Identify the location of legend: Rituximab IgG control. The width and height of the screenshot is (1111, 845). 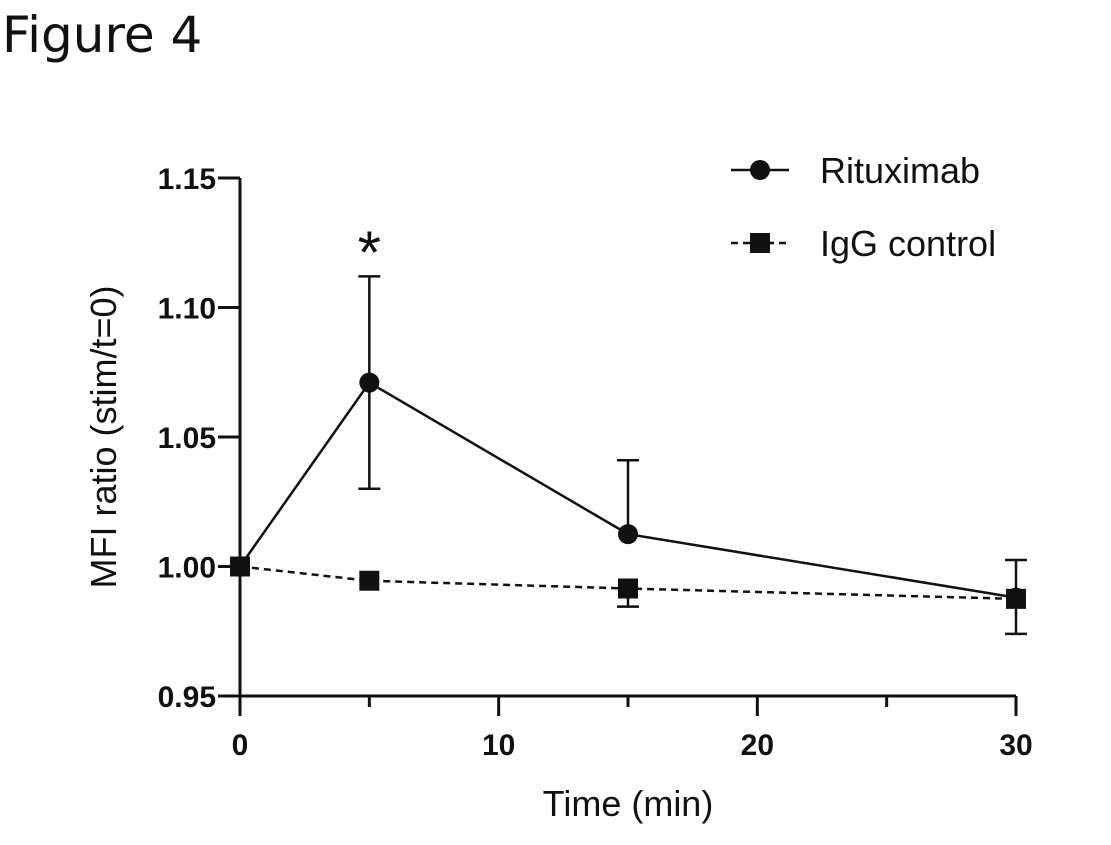
(863, 207).